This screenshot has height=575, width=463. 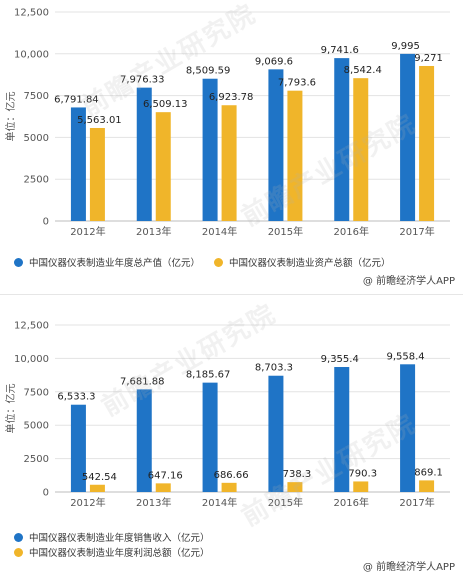 I want to click on data-label-series1: 8,509.59, so click(x=208, y=71).